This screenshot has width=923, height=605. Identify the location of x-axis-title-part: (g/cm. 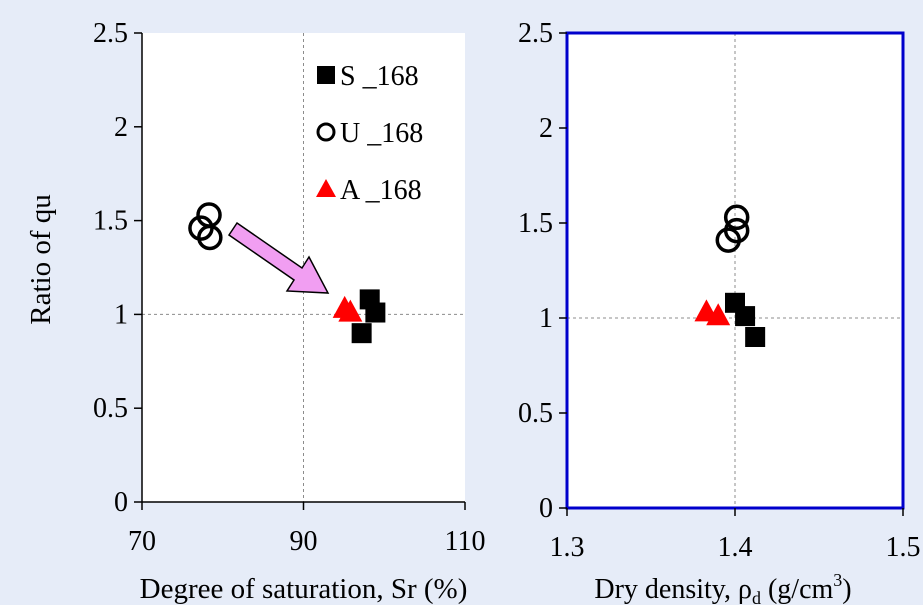
(797, 589).